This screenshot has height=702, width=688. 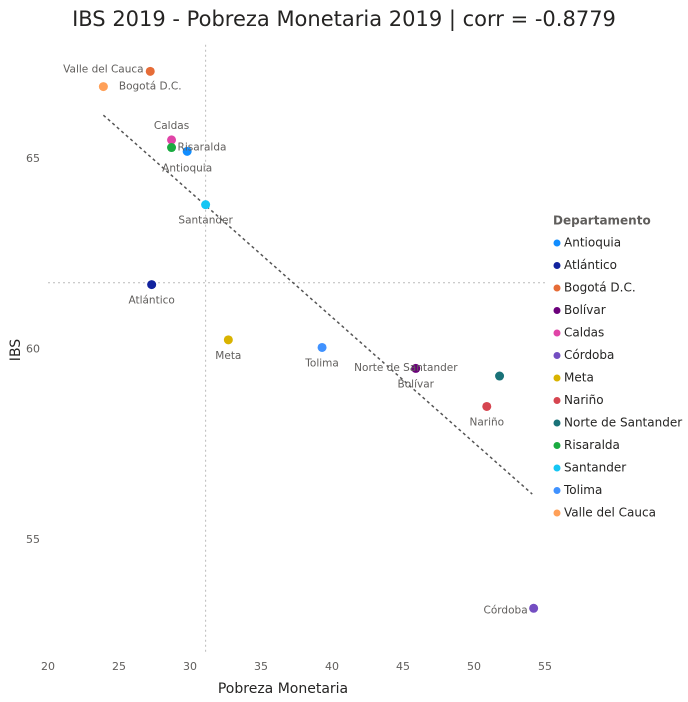 What do you see at coordinates (545, 666) in the screenshot?
I see `x-tick-label: 55` at bounding box center [545, 666].